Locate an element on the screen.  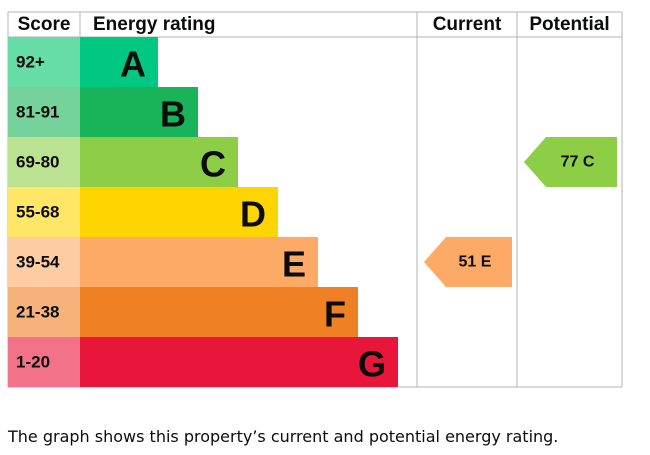
score-cell-d is located at coordinates (44, 212).